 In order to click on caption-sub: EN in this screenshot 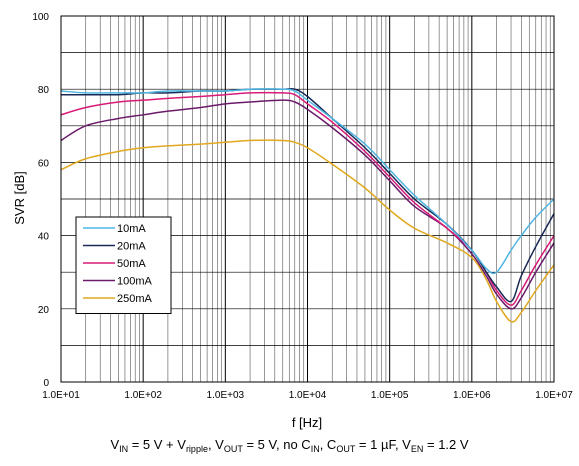, I will do `click(417, 449)`.